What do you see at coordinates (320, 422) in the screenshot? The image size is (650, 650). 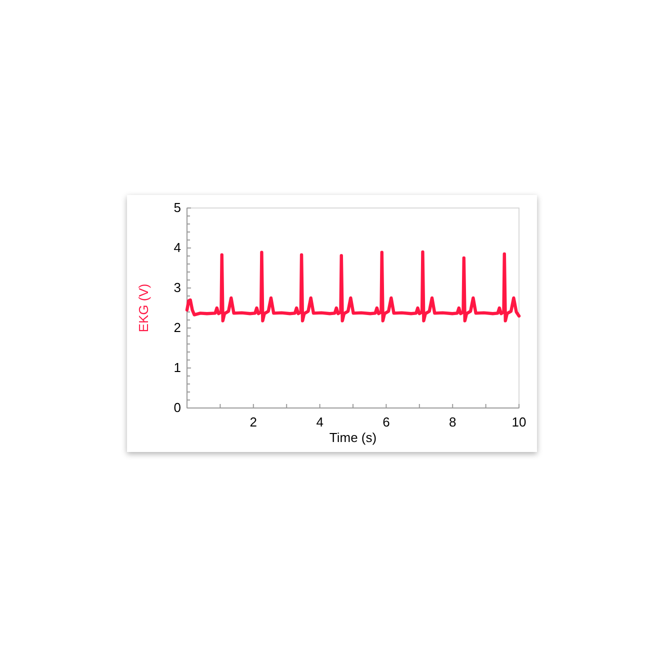 I see `x-tick-label: 4` at bounding box center [320, 422].